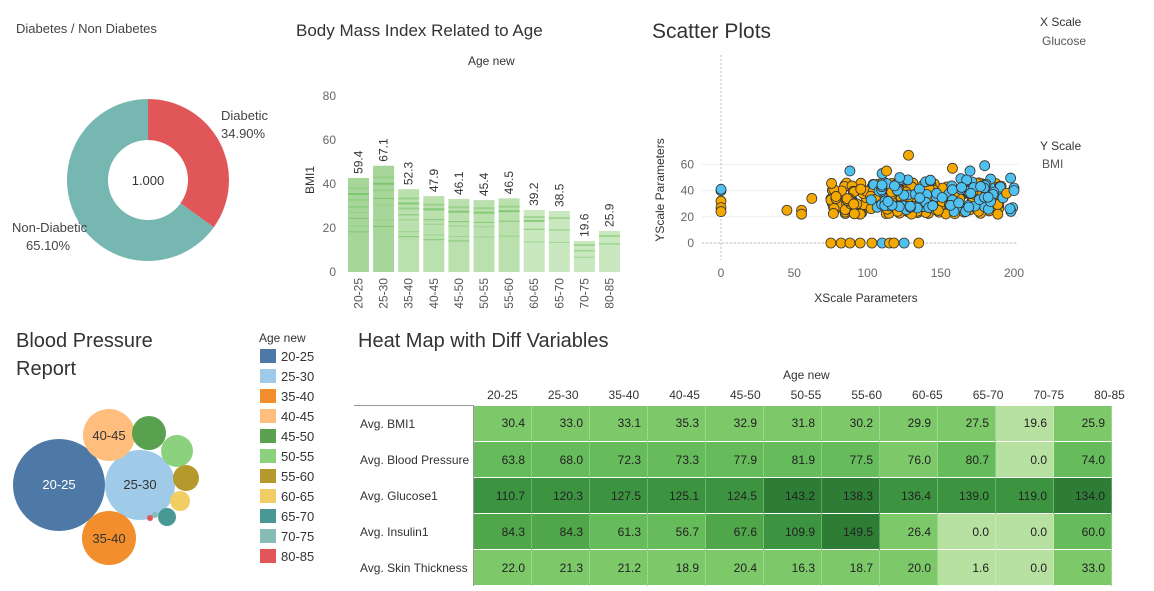 The width and height of the screenshot is (1154, 591). I want to click on heatmap-cell: 134.0, so click(1082, 495).